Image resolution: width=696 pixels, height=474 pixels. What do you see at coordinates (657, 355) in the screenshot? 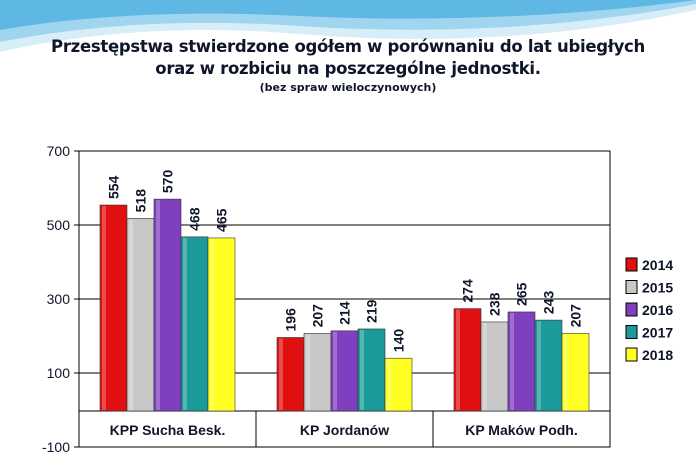
I see `legend-label: 2018` at bounding box center [657, 355].